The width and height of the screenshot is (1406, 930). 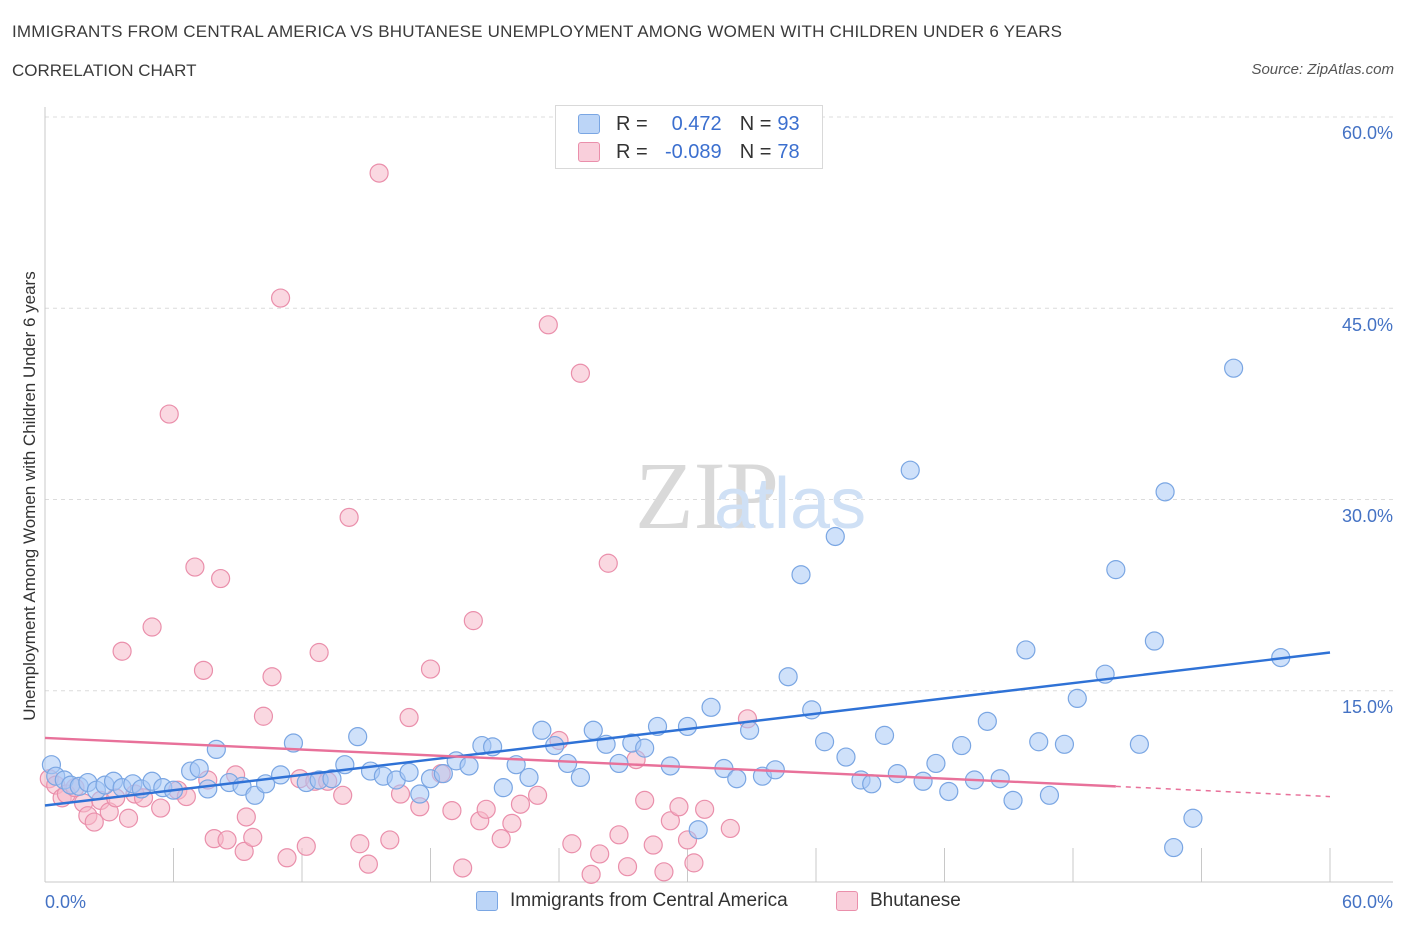 What do you see at coordinates (696, 123) in the screenshot?
I see `legend-r-value: 0.472` at bounding box center [696, 123].